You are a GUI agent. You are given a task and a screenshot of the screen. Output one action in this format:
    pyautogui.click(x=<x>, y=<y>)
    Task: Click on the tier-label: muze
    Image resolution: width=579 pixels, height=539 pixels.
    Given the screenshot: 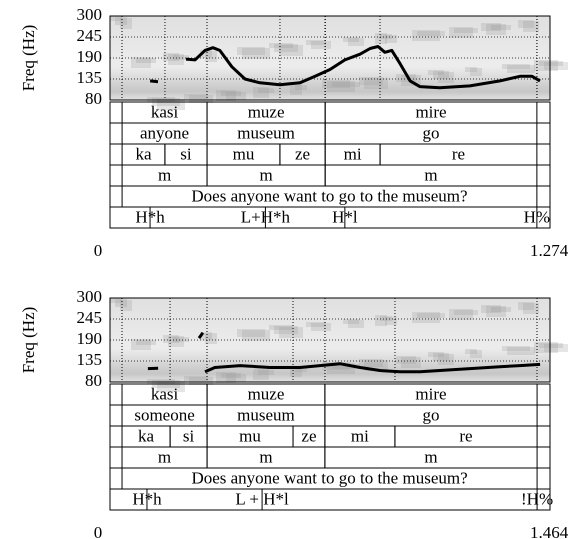 What is the action you would take?
    pyautogui.click(x=266, y=393)
    